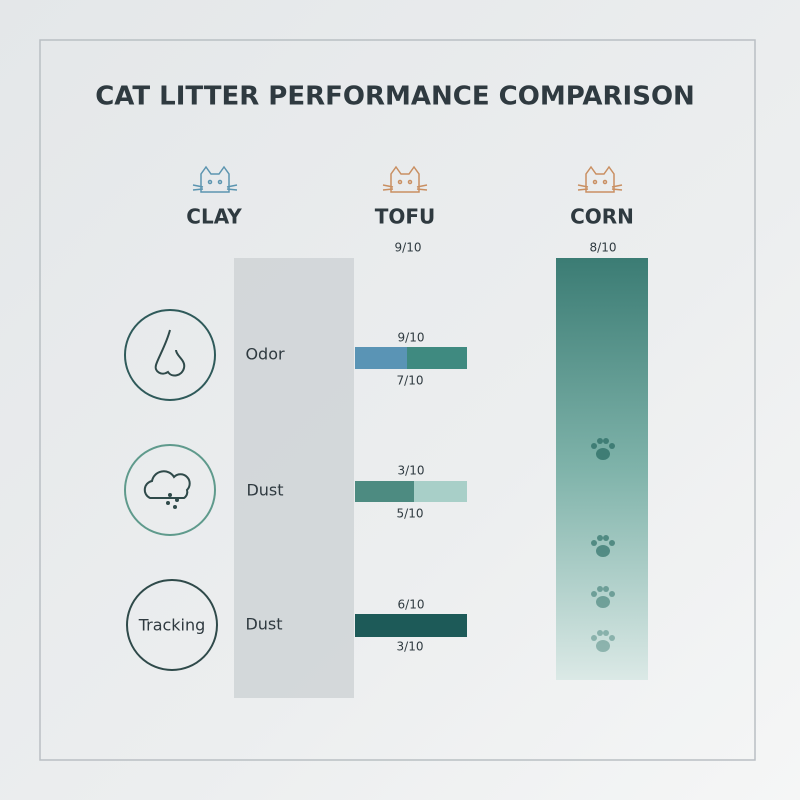  I want to click on title: CAT LITTER PERFORMANCE COMPARISON, so click(395, 97).